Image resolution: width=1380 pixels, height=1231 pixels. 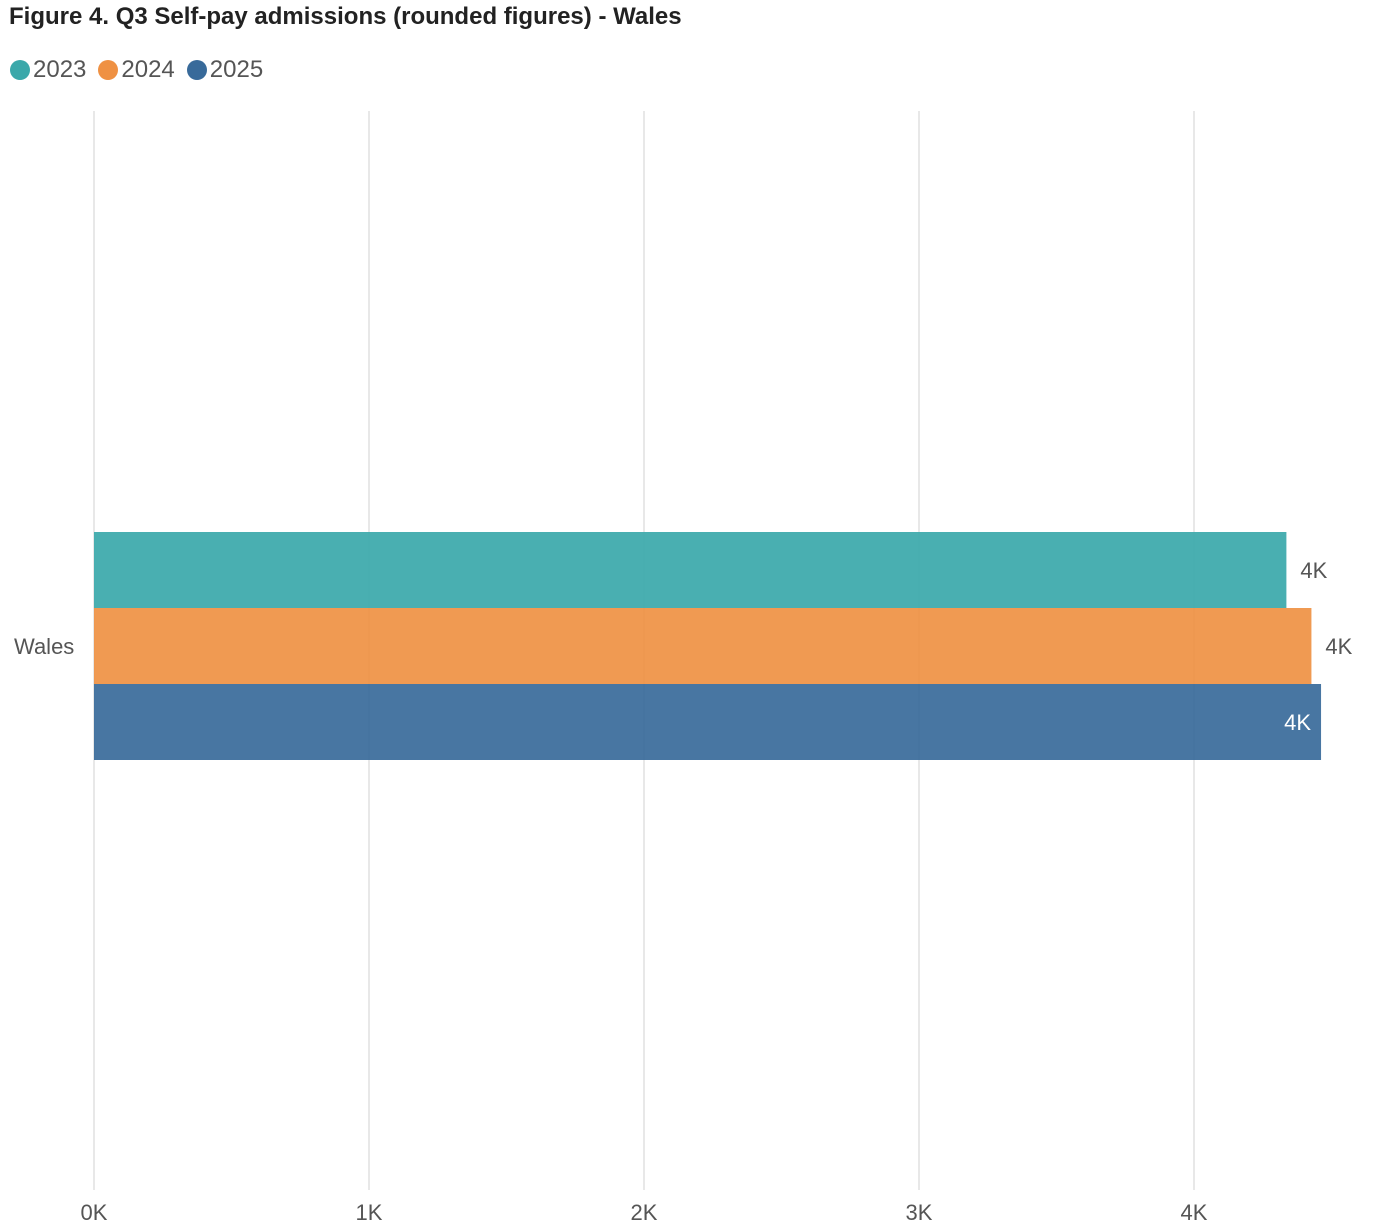 What do you see at coordinates (369, 1212) in the screenshot?
I see `x-tick-label-1K: 1K` at bounding box center [369, 1212].